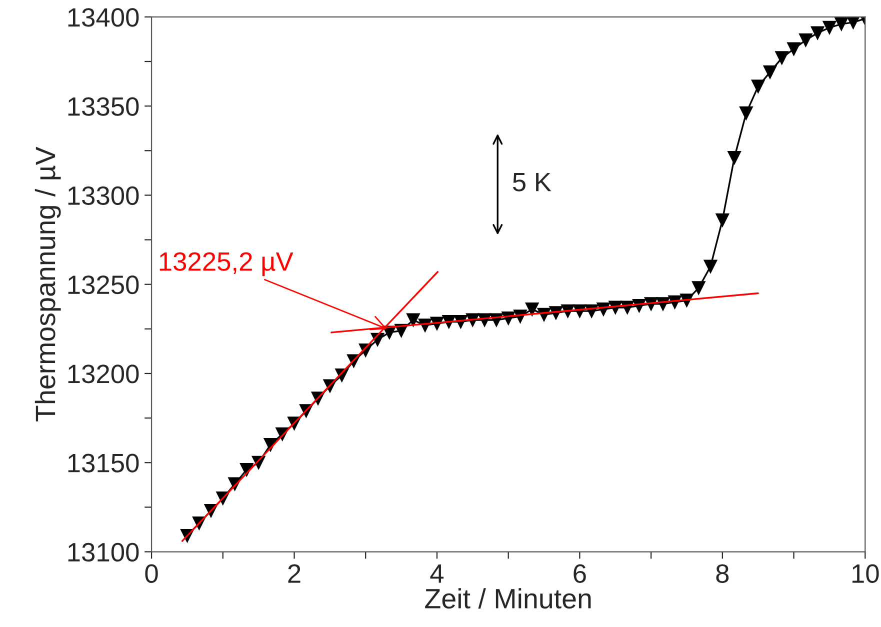 Image resolution: width=881 pixels, height=627 pixels. I want to click on y-tick-label: 13300, so click(103, 196).